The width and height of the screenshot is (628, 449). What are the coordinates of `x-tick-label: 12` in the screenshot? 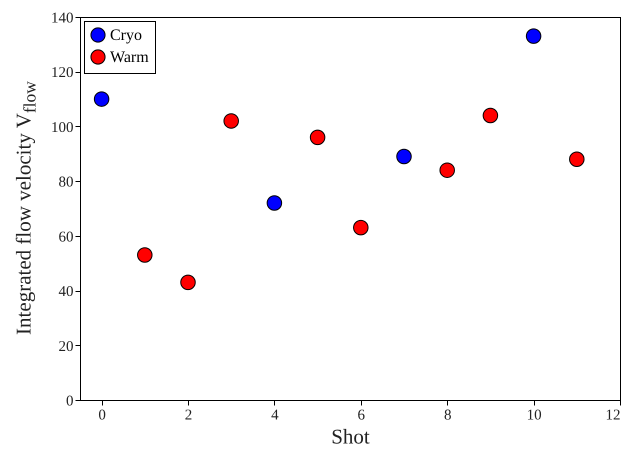 It's located at (613, 416).